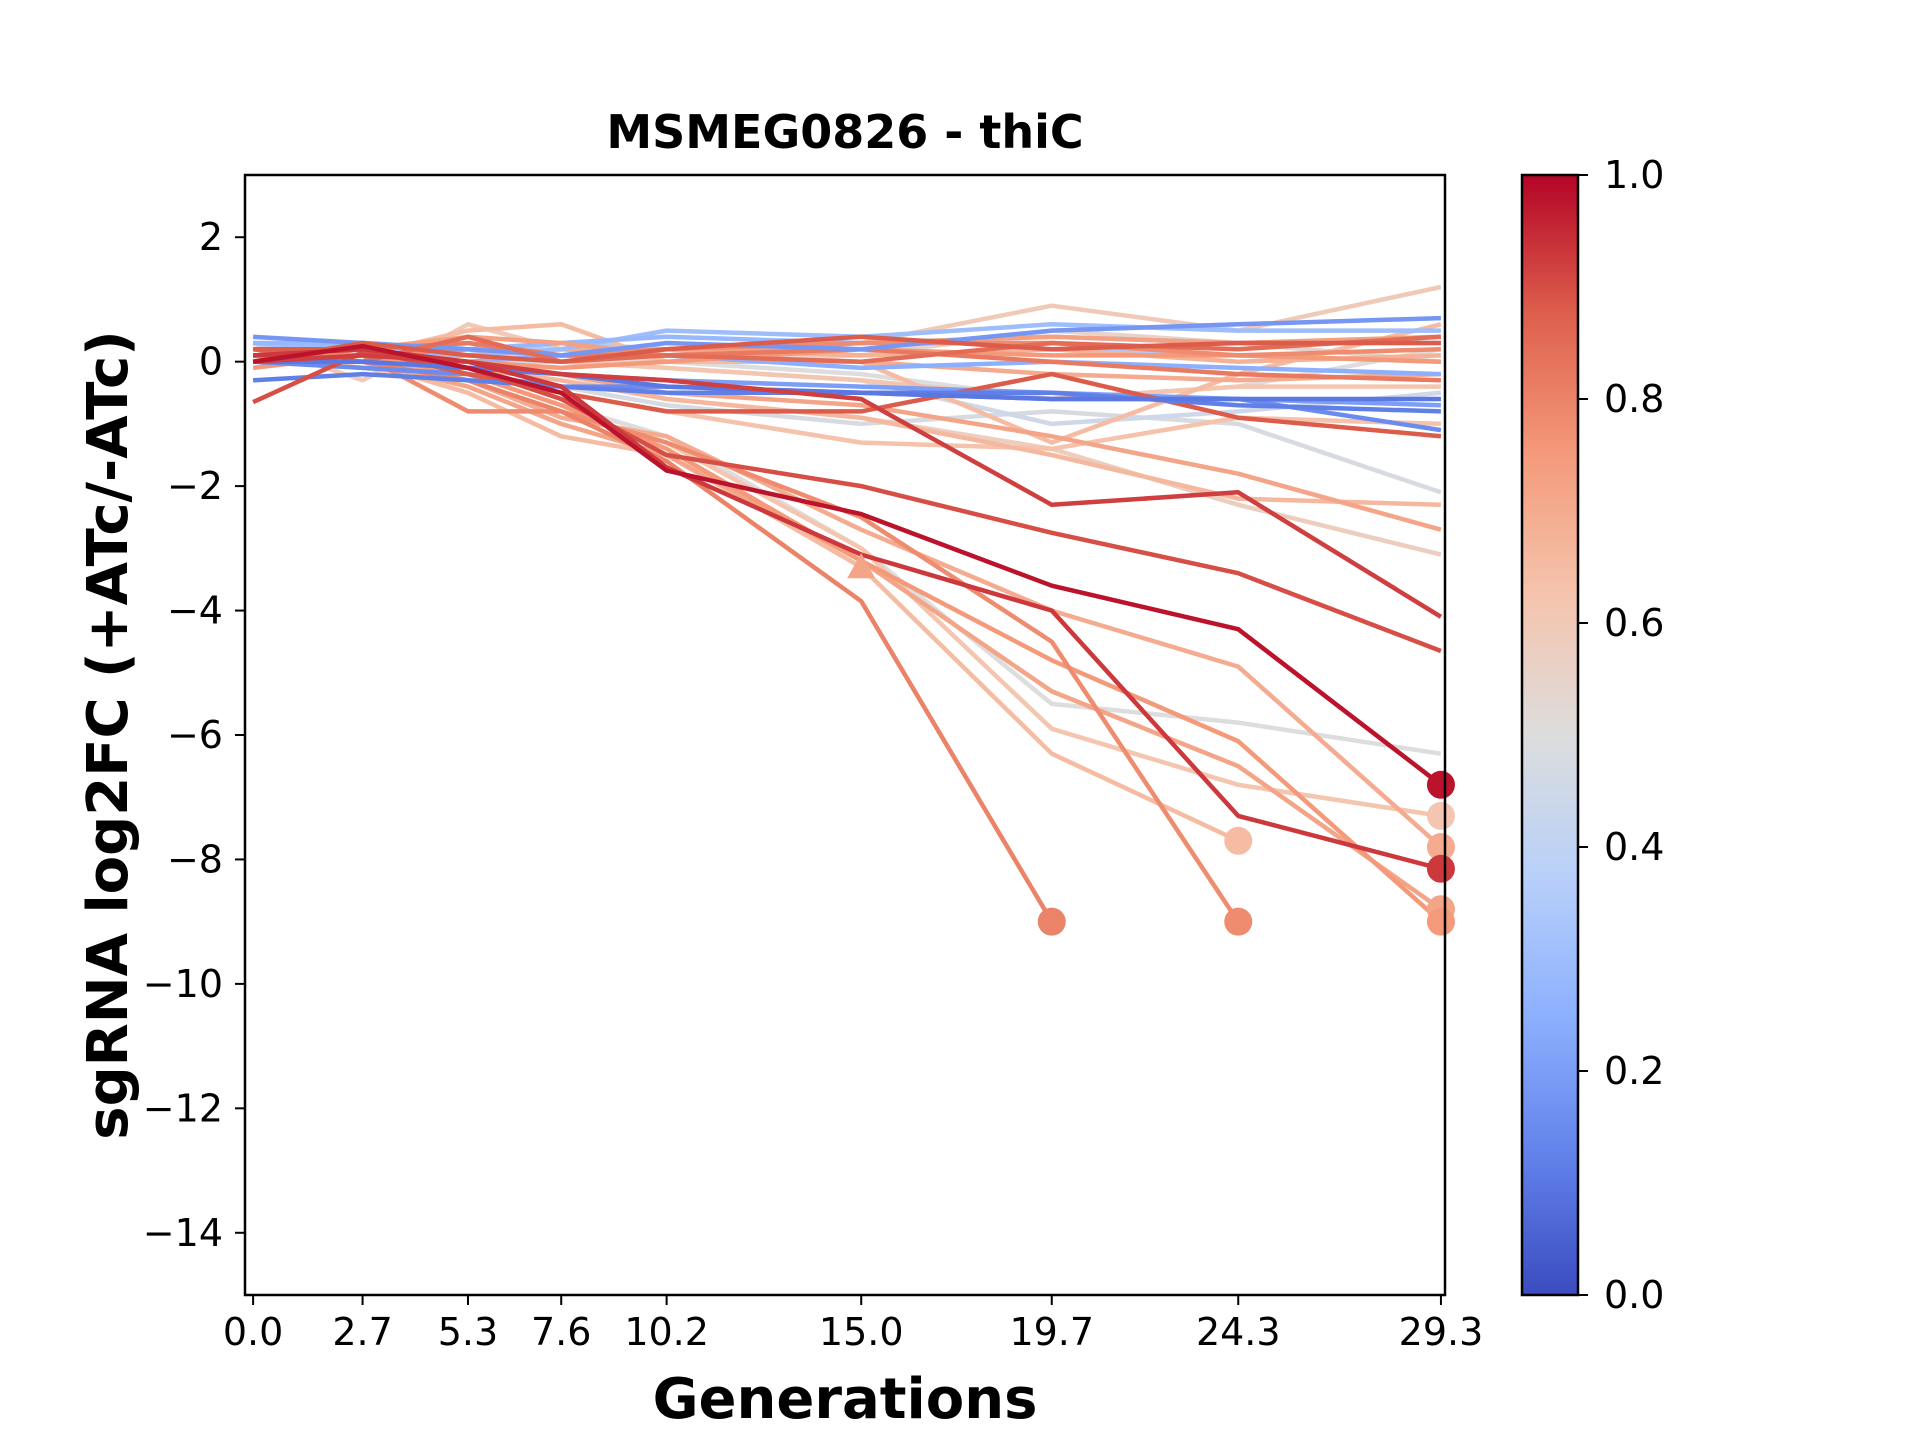 The image size is (1920, 1440). Describe the element at coordinates (183, 1108) in the screenshot. I see `y-tick-label-7: −12` at that location.